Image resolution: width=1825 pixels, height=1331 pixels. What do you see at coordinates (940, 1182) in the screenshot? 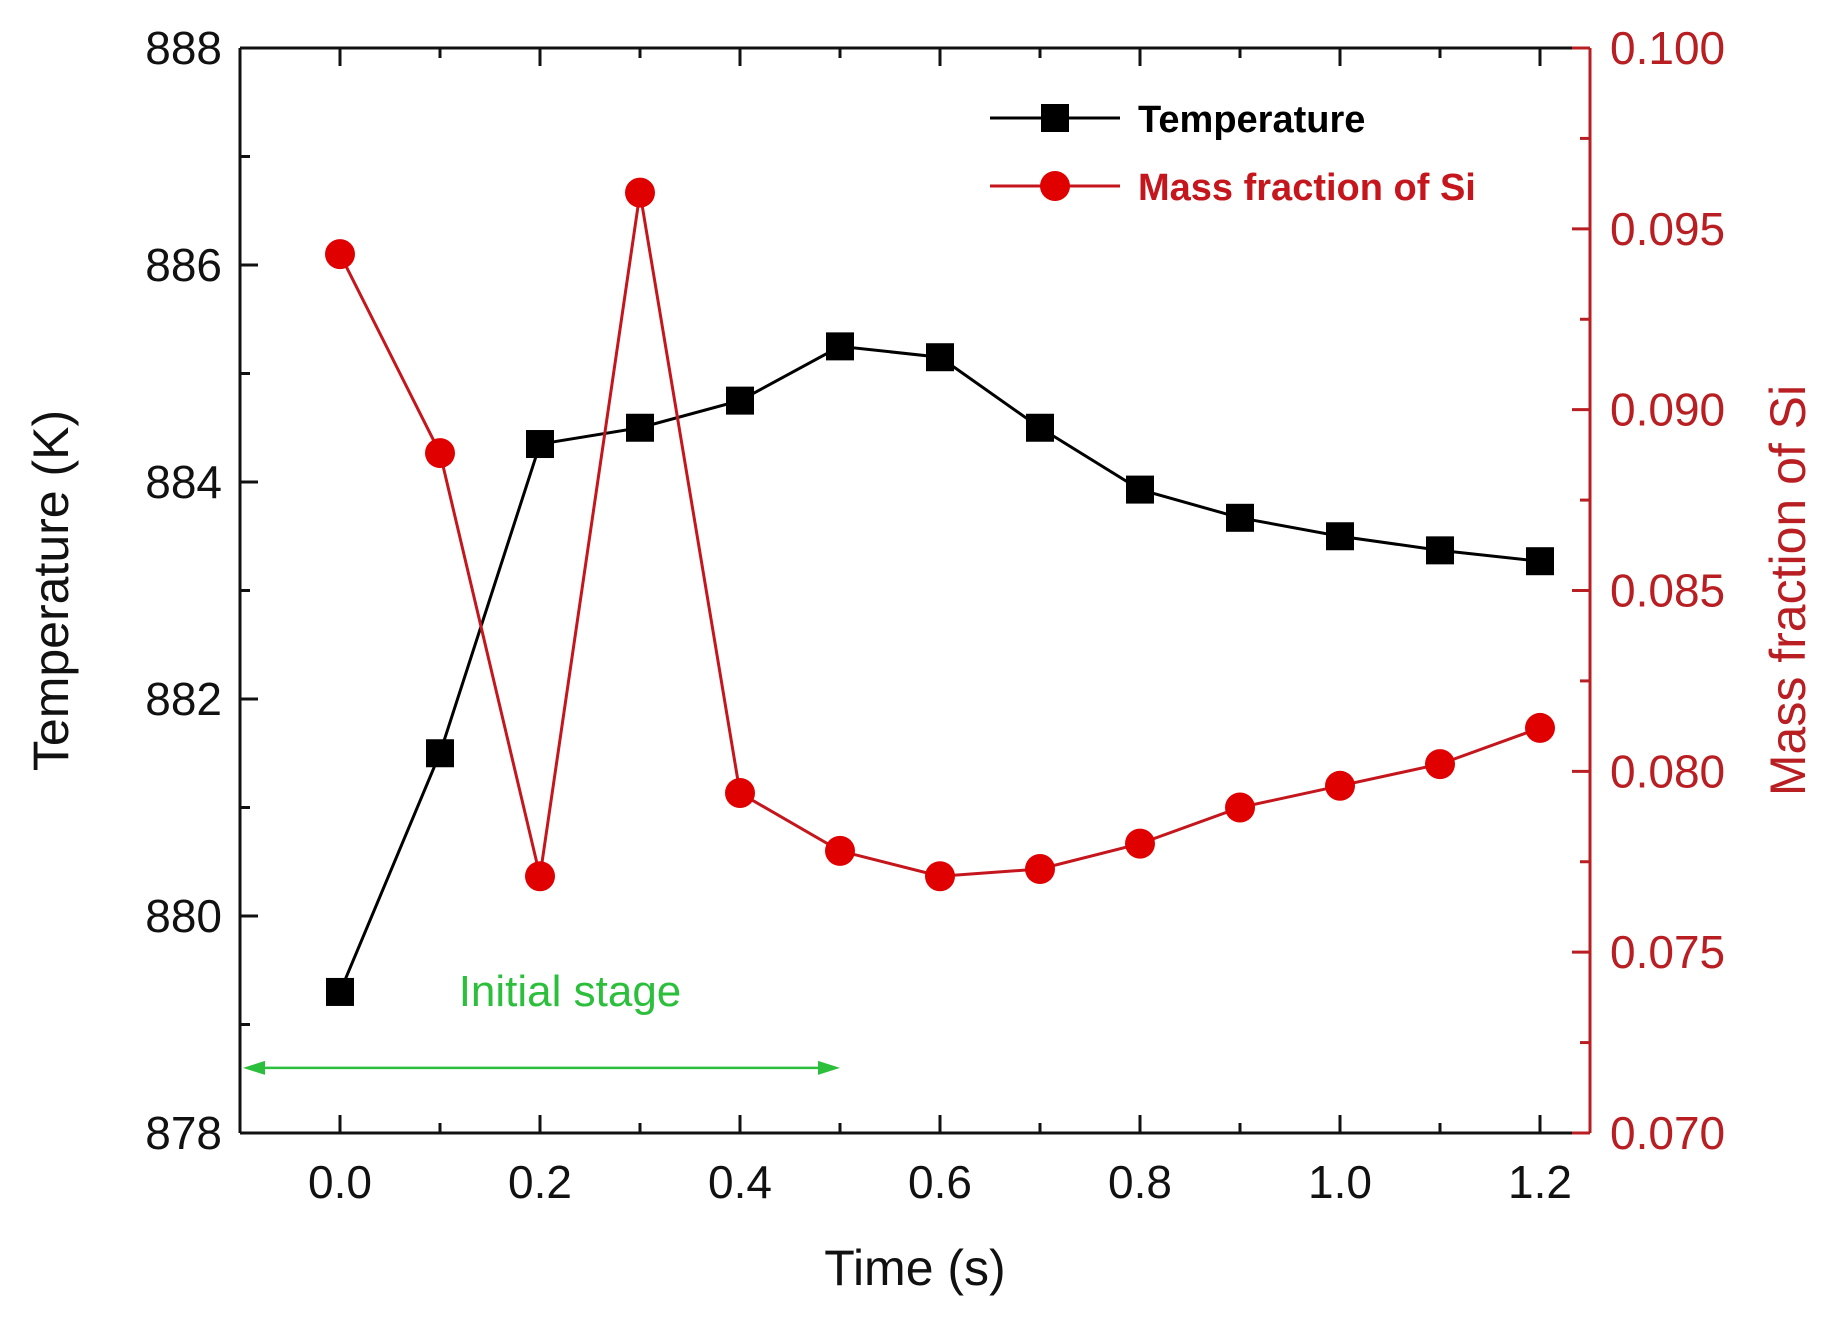
I see `x-tick-label: 0.6` at bounding box center [940, 1182].